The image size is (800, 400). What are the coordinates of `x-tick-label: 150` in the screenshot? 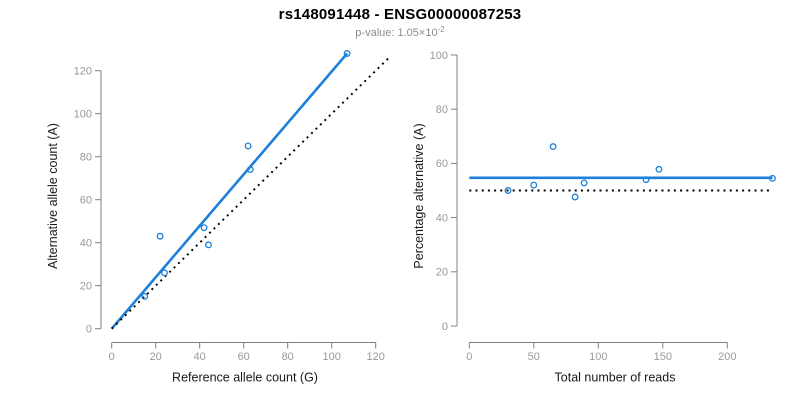 It's located at (663, 357).